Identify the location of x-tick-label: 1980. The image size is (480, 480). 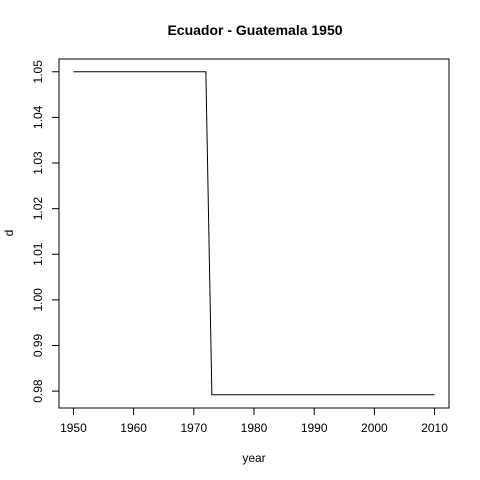
(254, 428).